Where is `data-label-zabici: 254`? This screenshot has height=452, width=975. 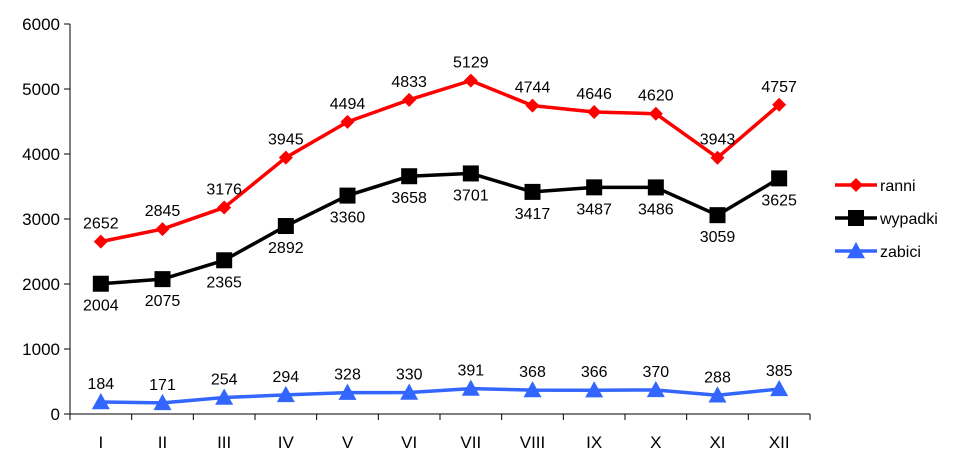
data-label-zabici: 254 is located at coordinates (224, 379).